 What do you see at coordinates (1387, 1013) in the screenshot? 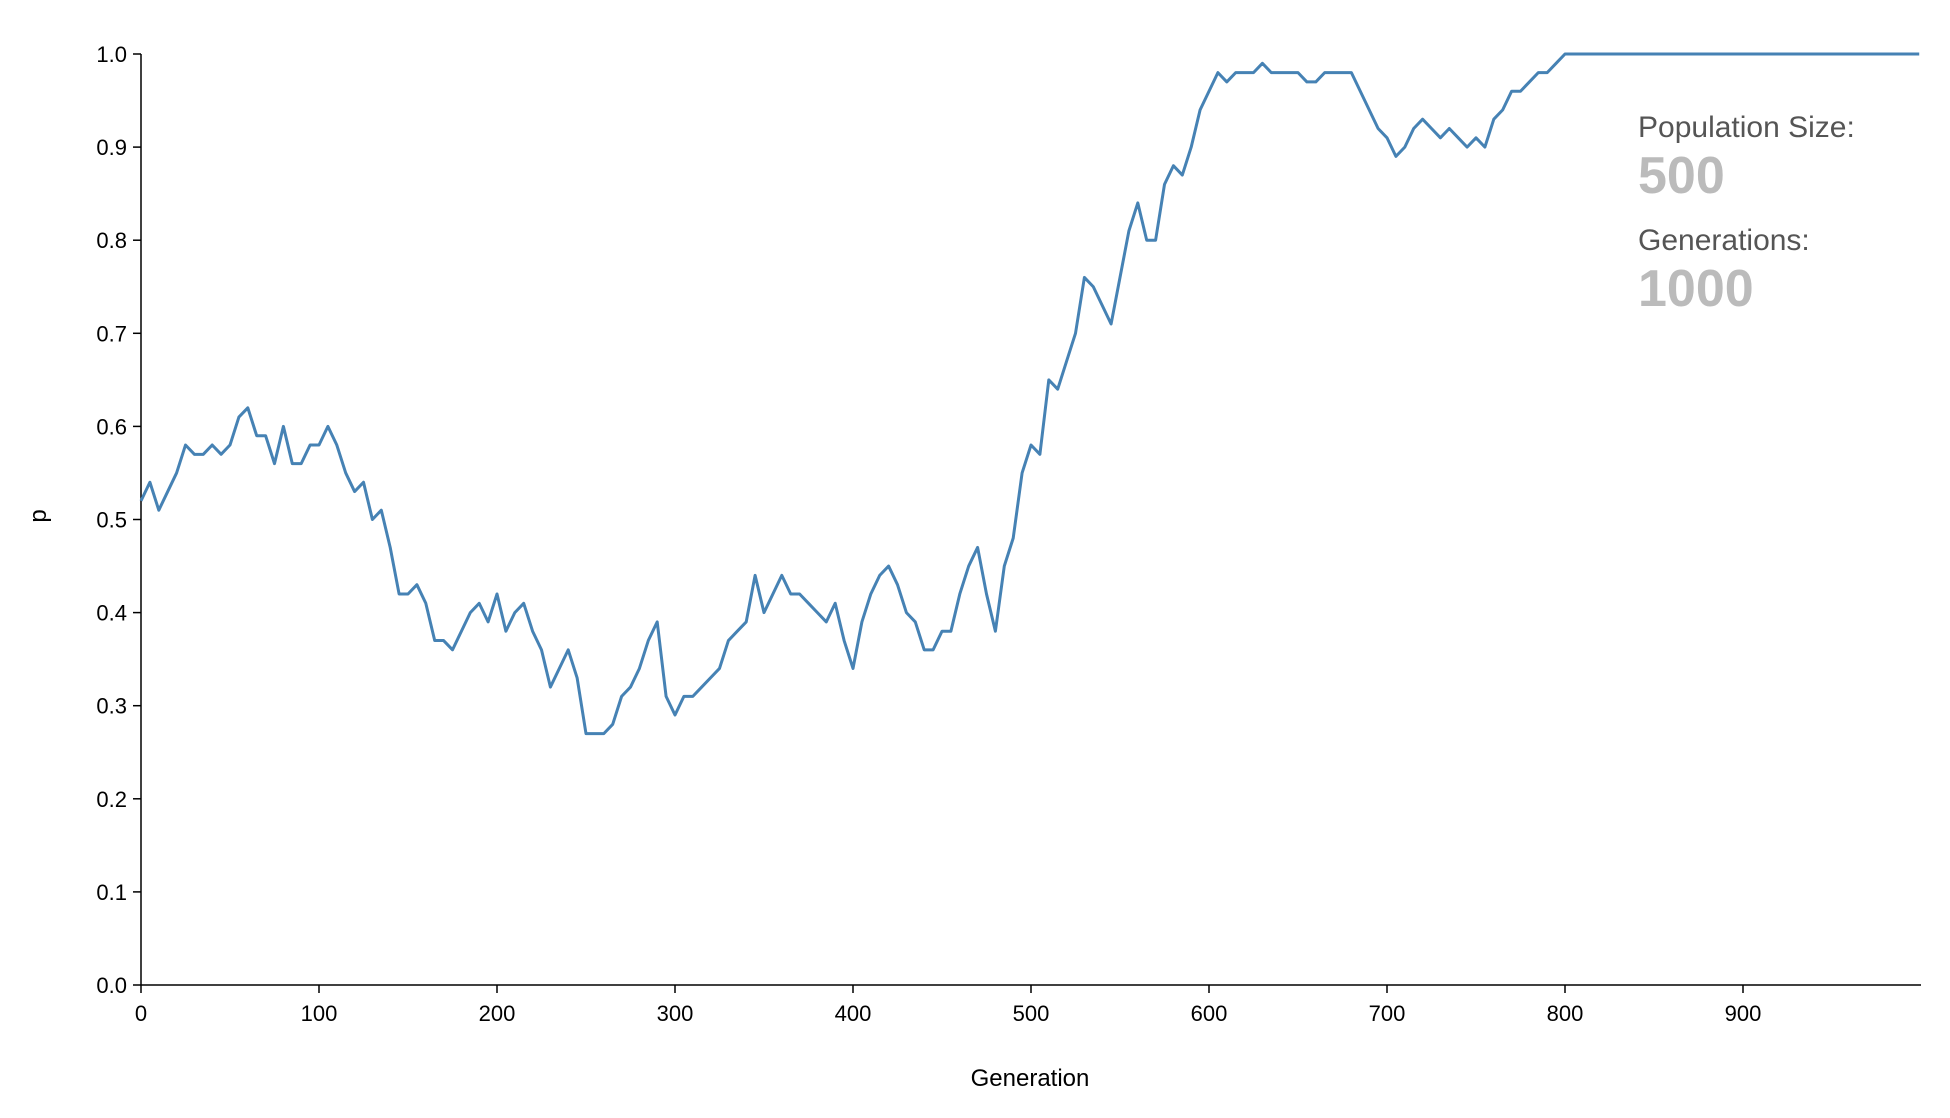
I see `x-tick-label: 700` at bounding box center [1387, 1013].